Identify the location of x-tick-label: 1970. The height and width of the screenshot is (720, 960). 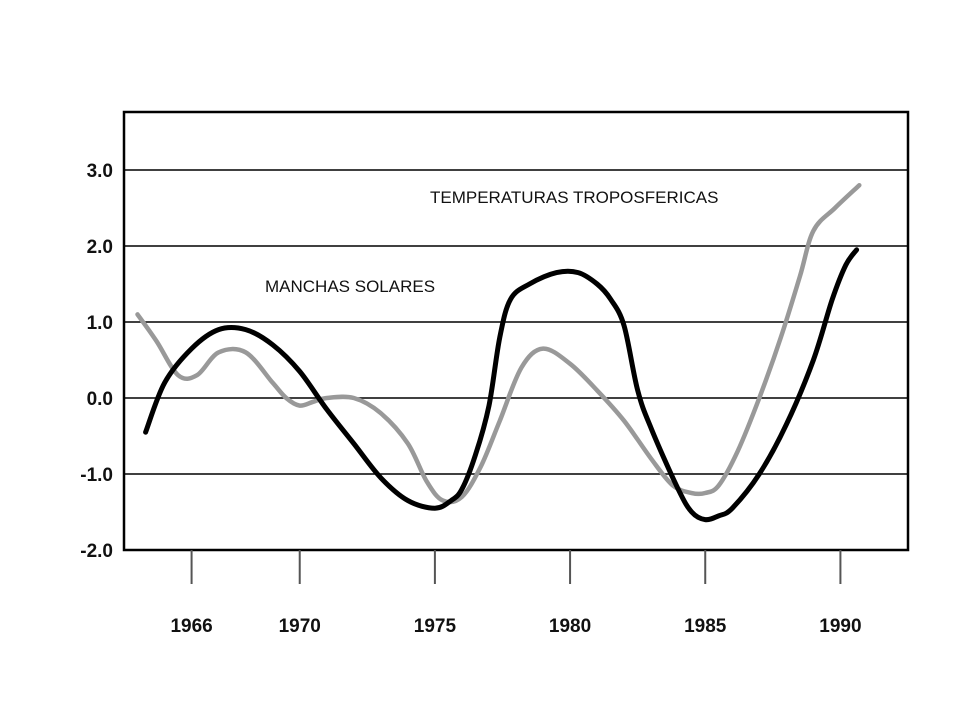
(300, 626).